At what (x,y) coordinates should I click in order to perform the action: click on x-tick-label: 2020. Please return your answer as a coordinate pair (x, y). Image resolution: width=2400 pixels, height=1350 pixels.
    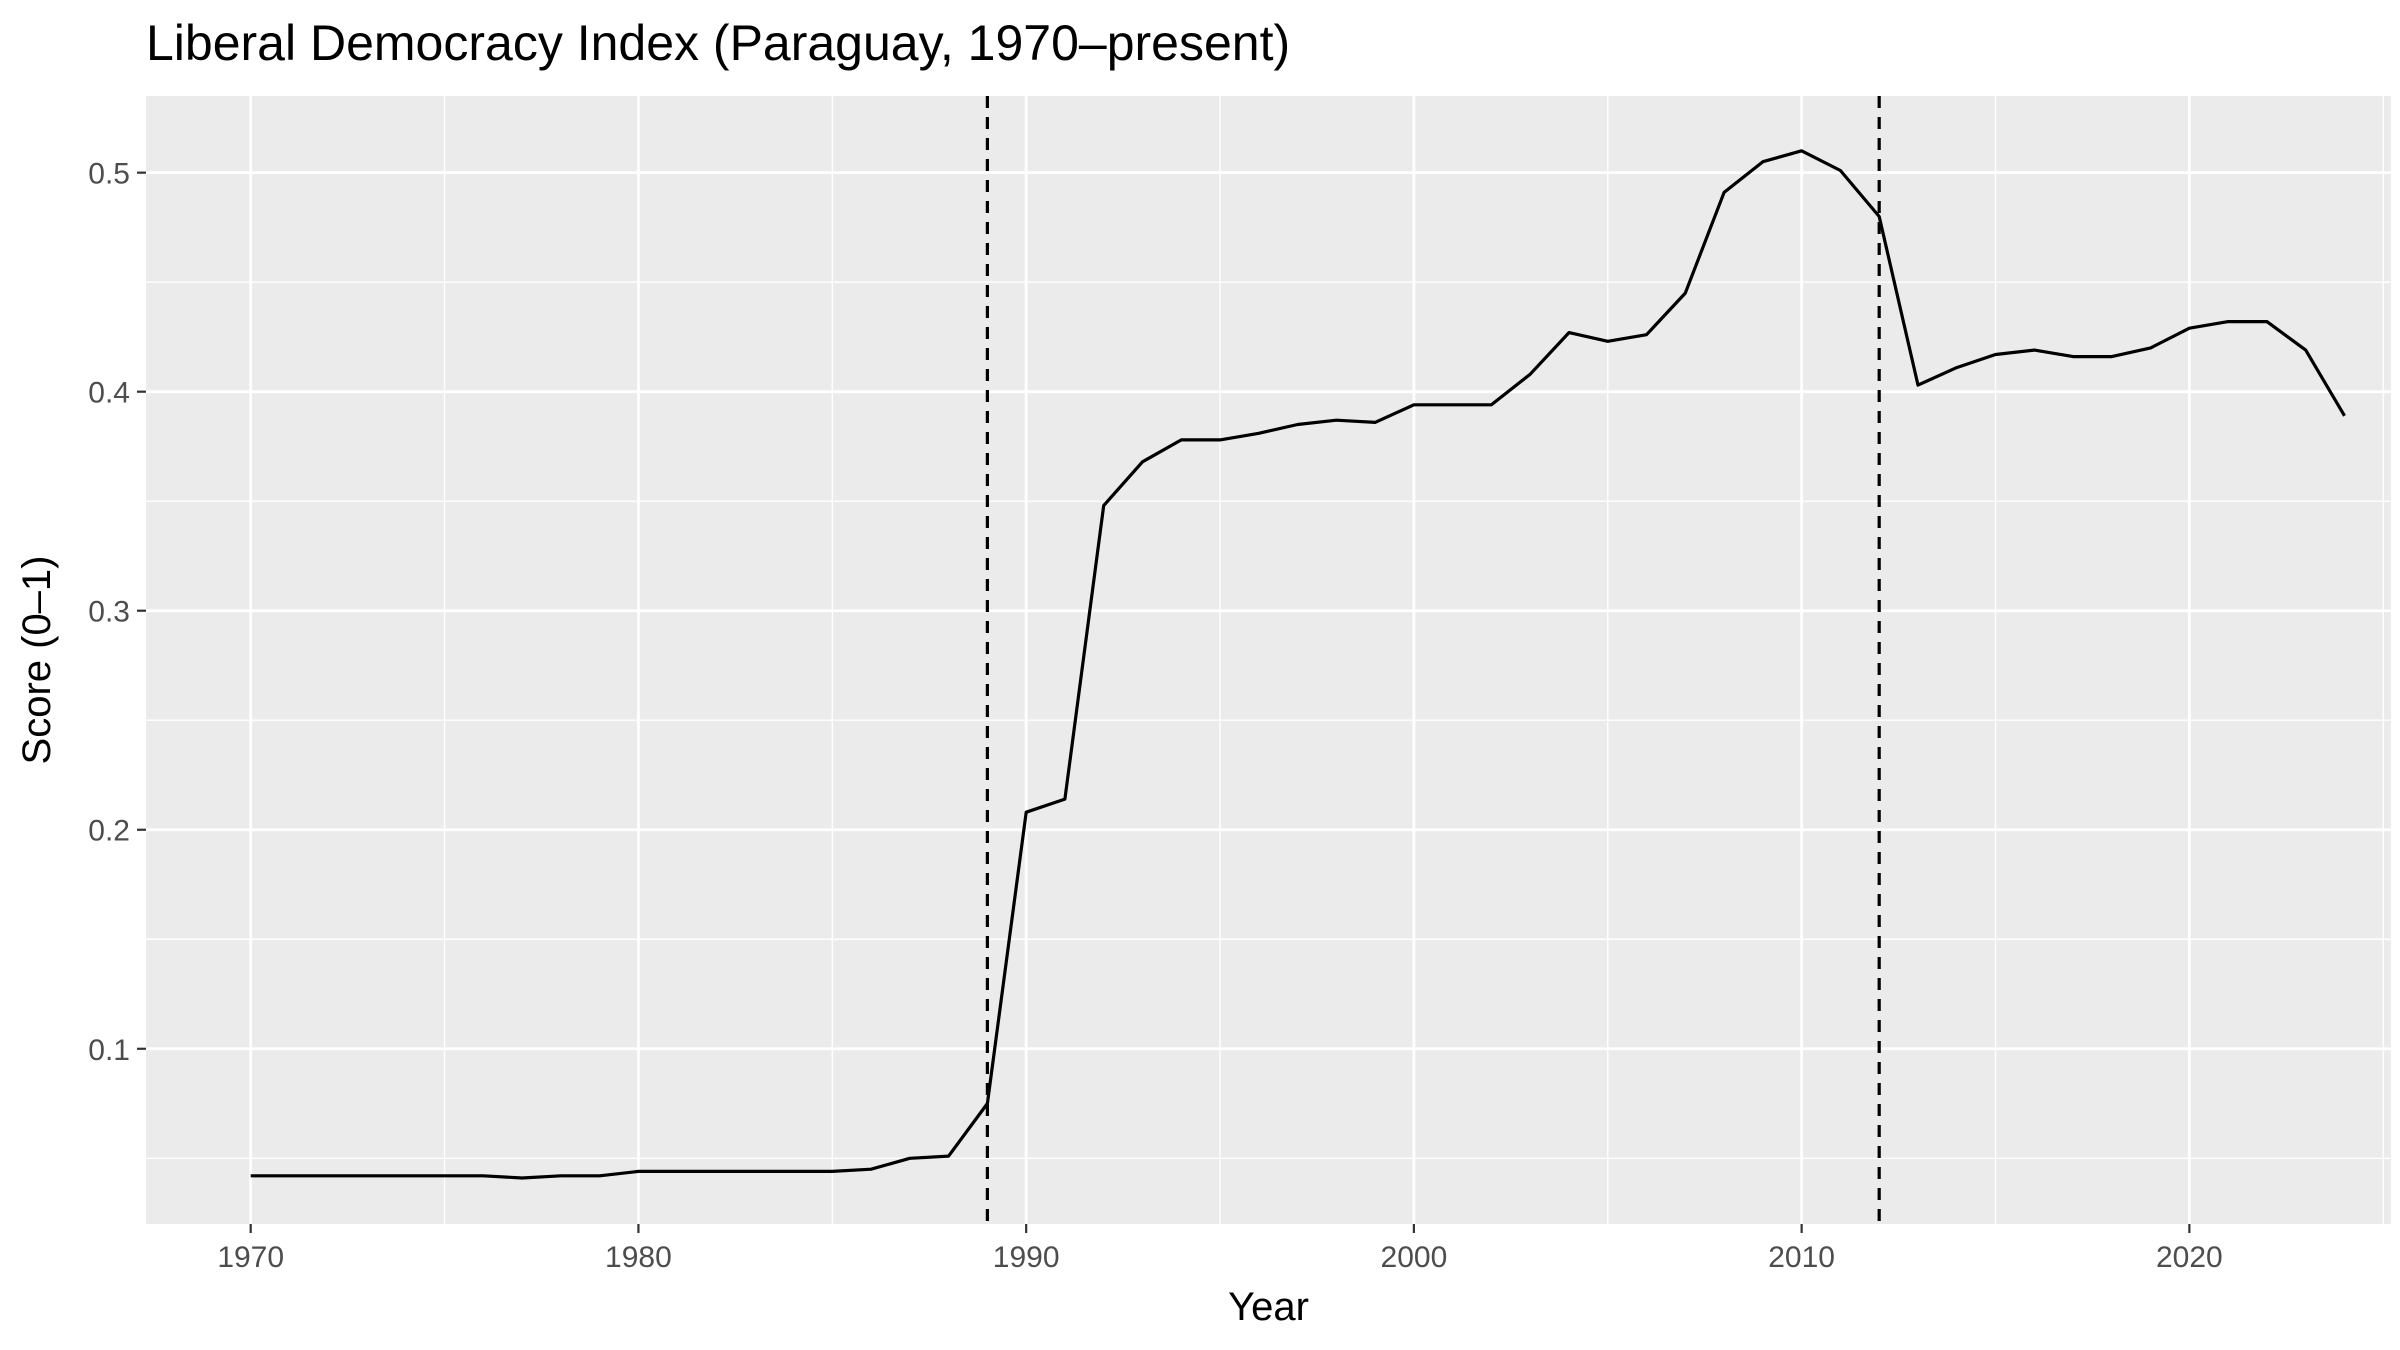
    Looking at the image, I should click on (2189, 1257).